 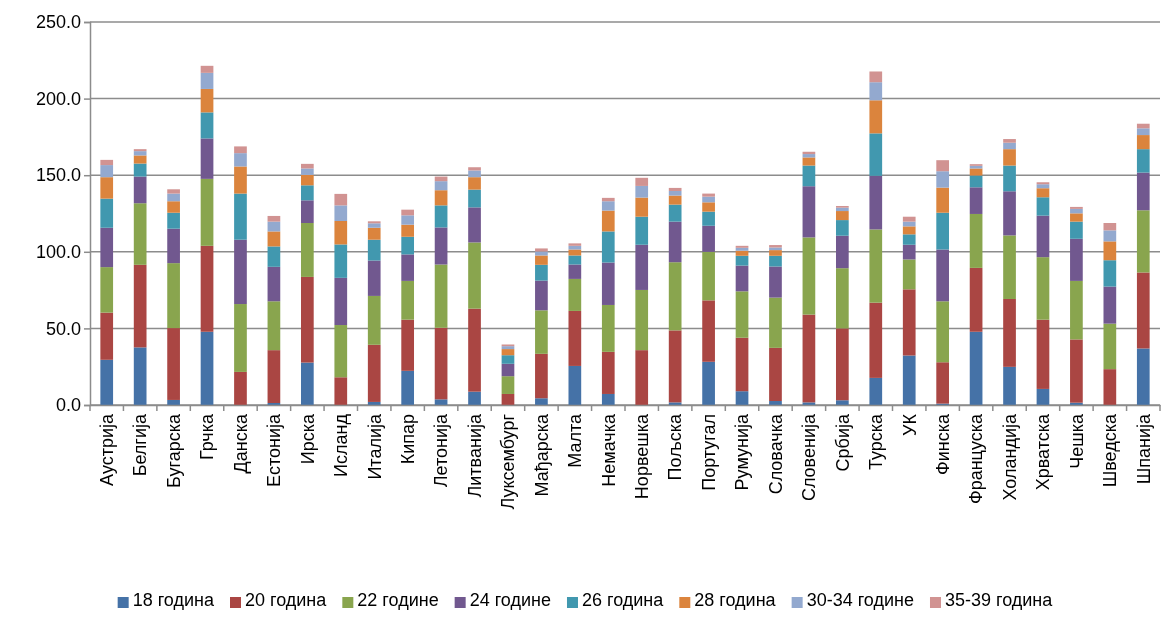 What do you see at coordinates (58, 252) in the screenshot?
I see `y-tick-label: 100.0` at bounding box center [58, 252].